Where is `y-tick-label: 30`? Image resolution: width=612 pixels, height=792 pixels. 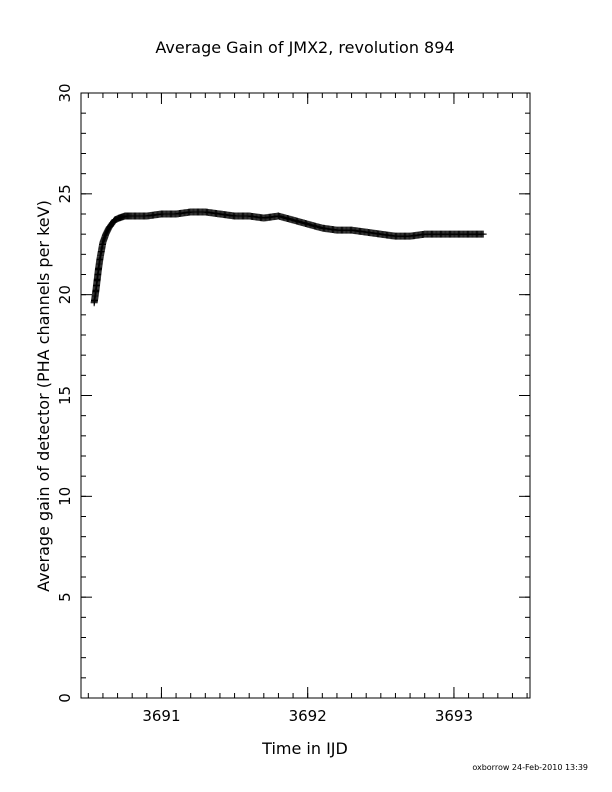
y-tick-label: 30 is located at coordinates (65, 92).